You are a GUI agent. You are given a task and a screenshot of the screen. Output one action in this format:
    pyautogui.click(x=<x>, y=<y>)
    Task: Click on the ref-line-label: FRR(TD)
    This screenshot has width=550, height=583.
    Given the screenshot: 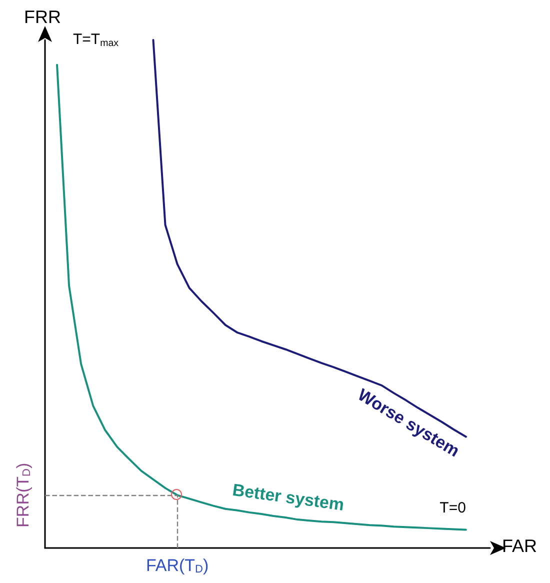 What is the action you would take?
    pyautogui.click(x=23, y=495)
    